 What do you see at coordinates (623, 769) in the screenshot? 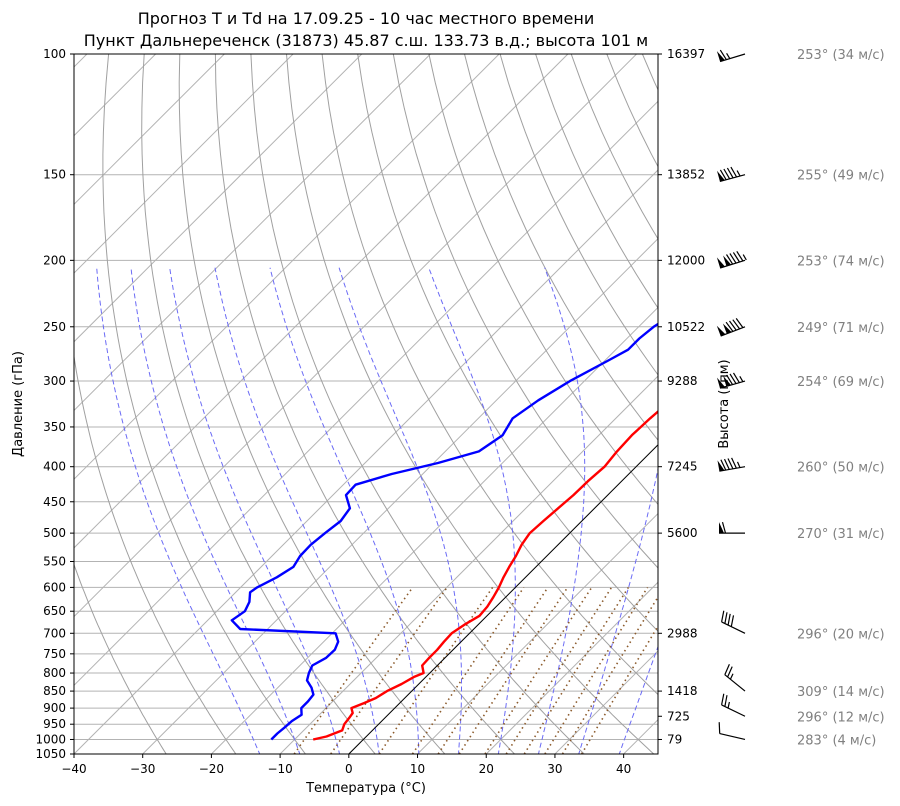
I see `x-tick-label: 40` at bounding box center [623, 769].